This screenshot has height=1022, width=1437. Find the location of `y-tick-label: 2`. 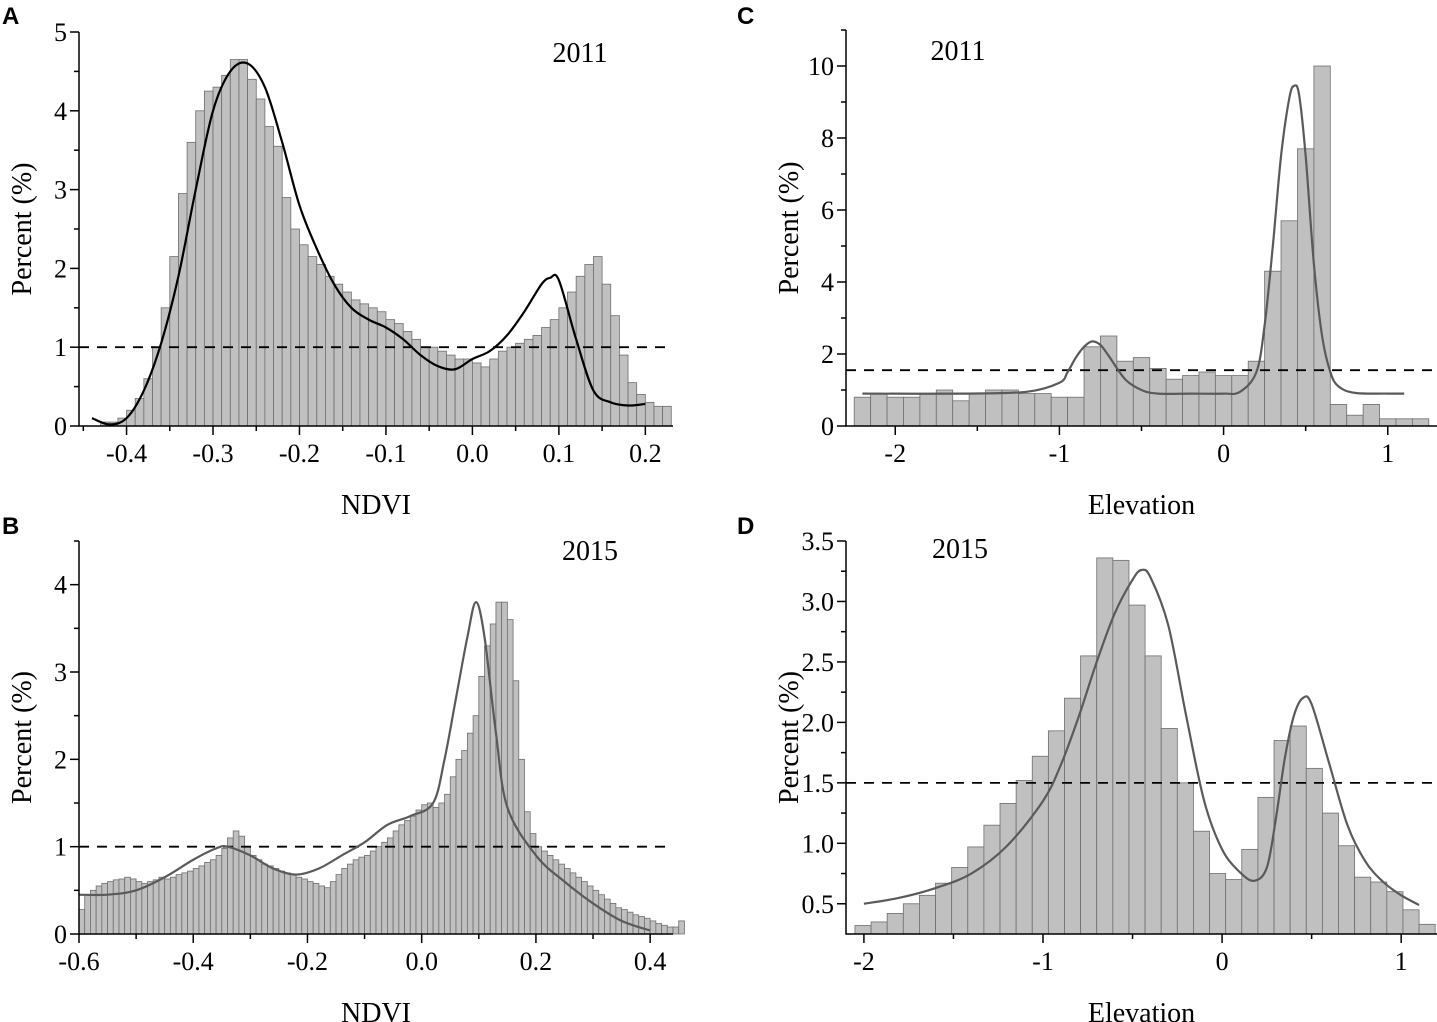

y-tick-label: 2 is located at coordinates (60, 759).